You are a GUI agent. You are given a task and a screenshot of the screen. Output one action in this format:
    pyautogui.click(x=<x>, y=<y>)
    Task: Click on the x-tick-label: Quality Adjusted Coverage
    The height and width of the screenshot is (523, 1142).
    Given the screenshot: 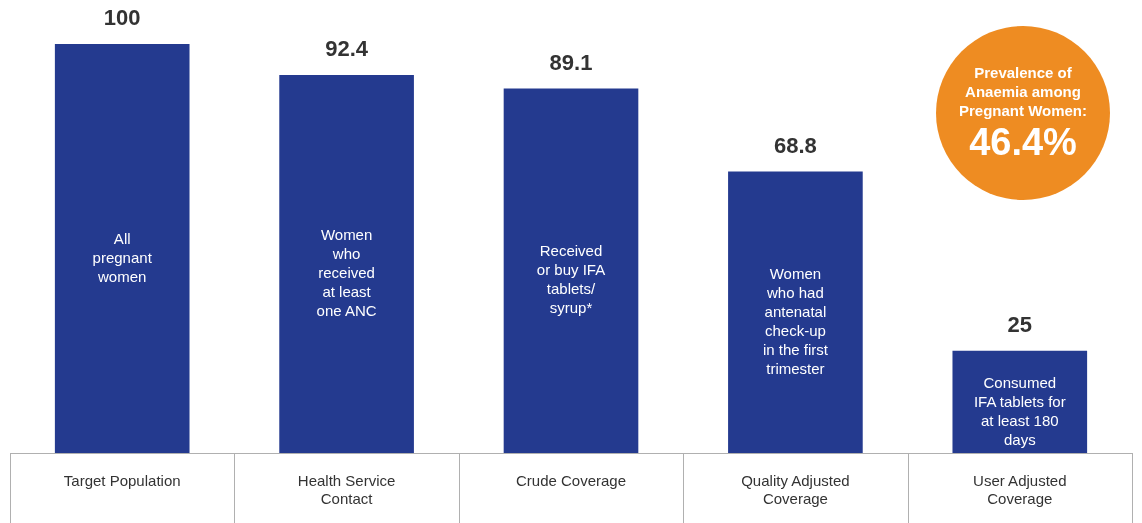 What is the action you would take?
    pyautogui.click(x=795, y=490)
    